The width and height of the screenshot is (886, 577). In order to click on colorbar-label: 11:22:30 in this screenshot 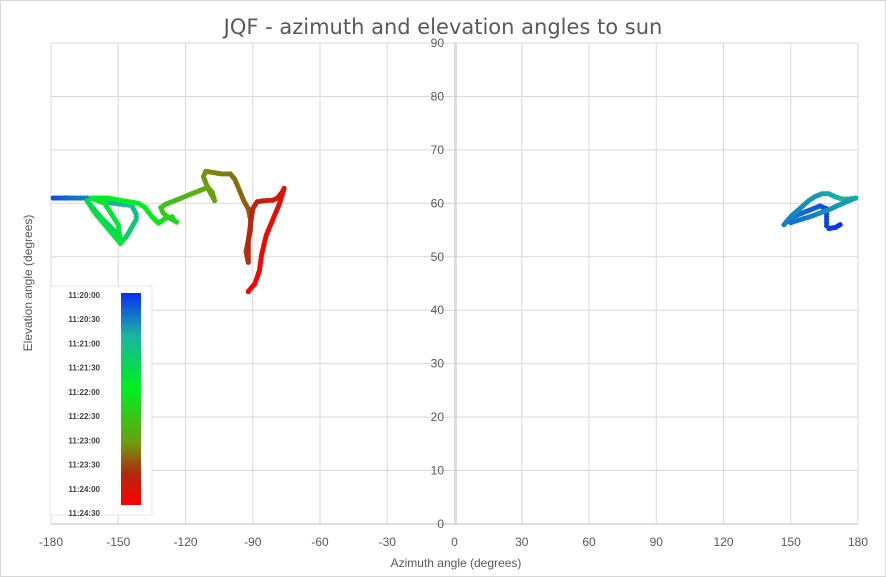, I will do `click(84, 416)`.